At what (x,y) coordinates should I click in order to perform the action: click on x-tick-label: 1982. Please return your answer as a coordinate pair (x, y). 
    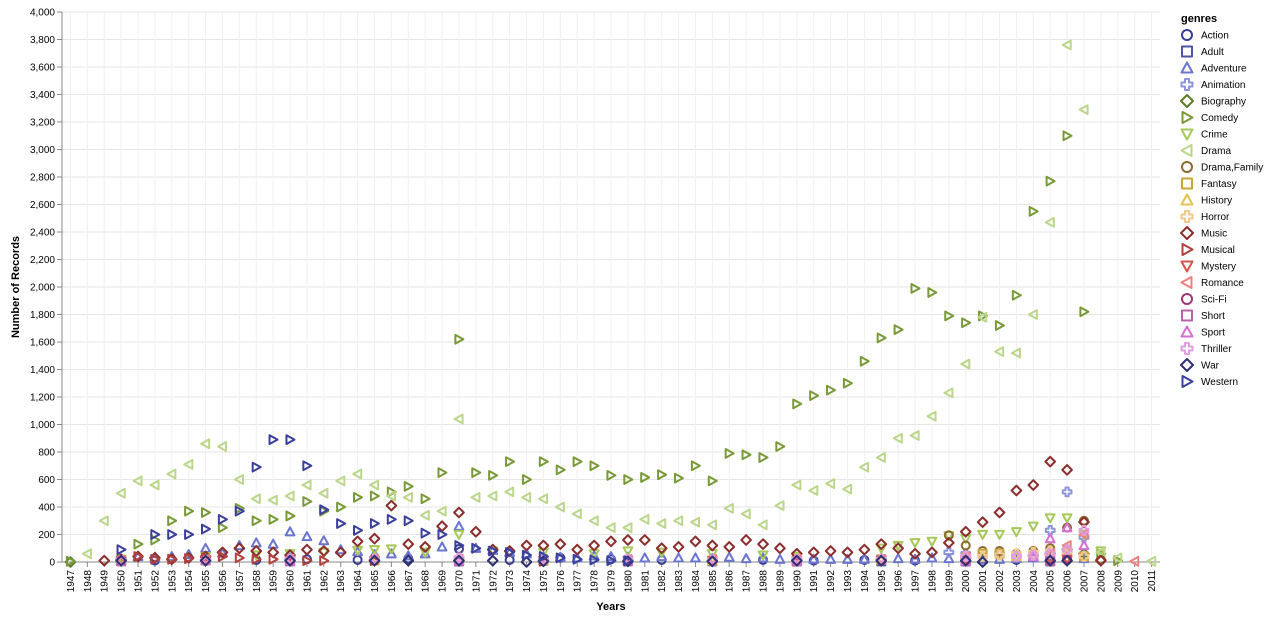
    Looking at the image, I should click on (662, 581).